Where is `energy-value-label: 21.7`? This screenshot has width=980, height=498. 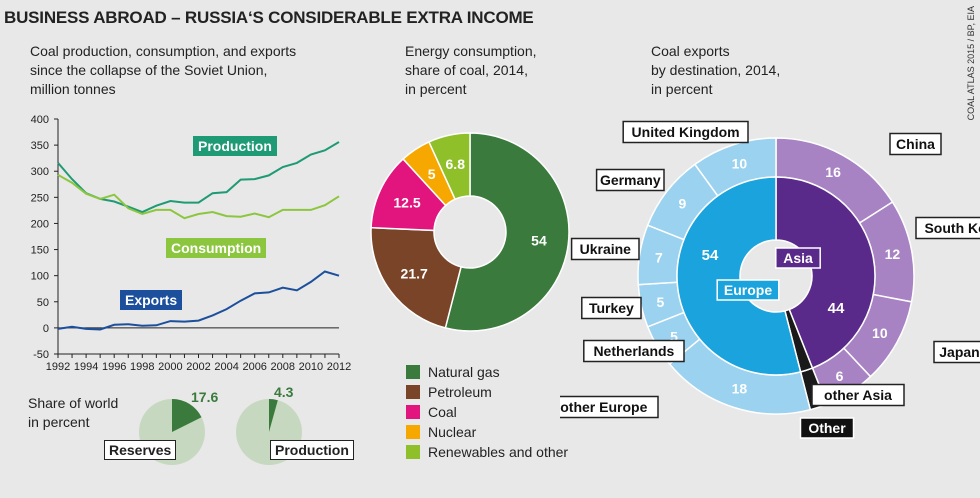 energy-value-label: 21.7 is located at coordinates (414, 273).